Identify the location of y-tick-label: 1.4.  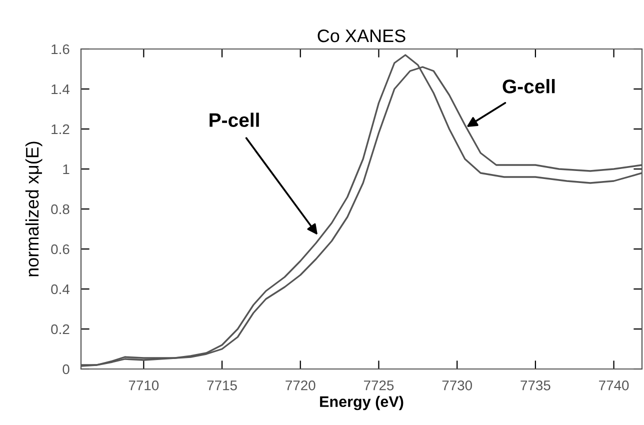
(61, 89).